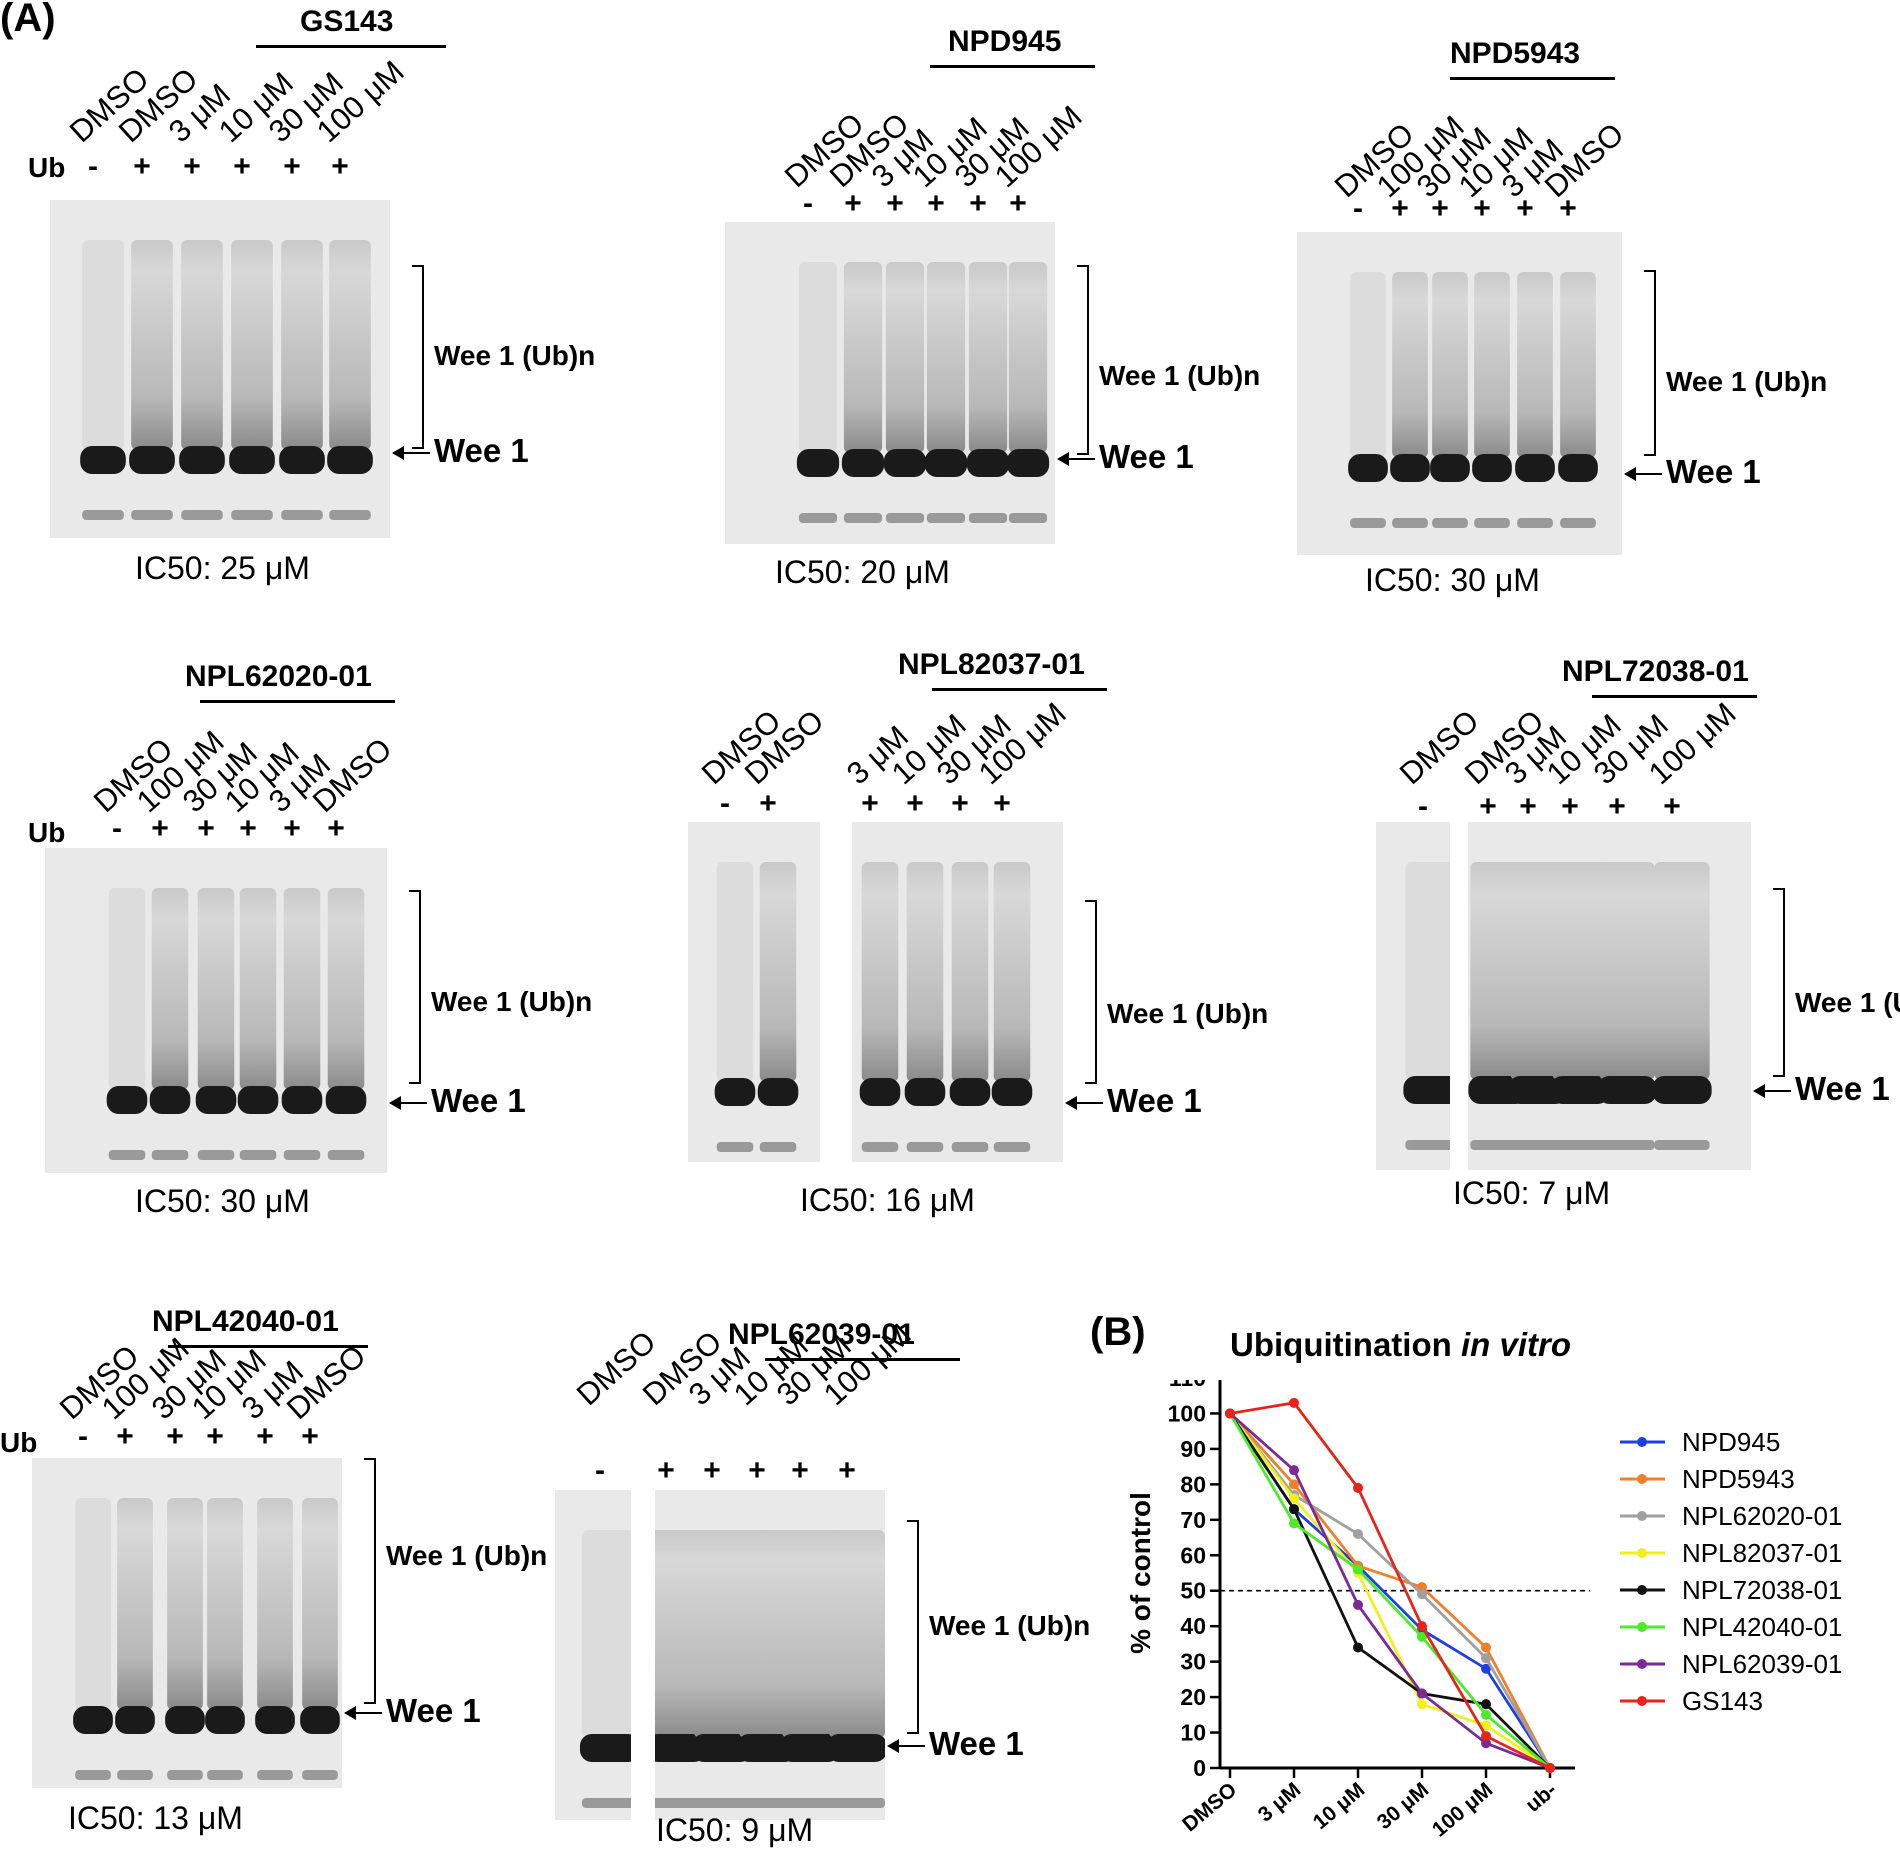  Describe the element at coordinates (1279, 1802) in the screenshot. I see `x-tick-label: 3 μM` at that location.